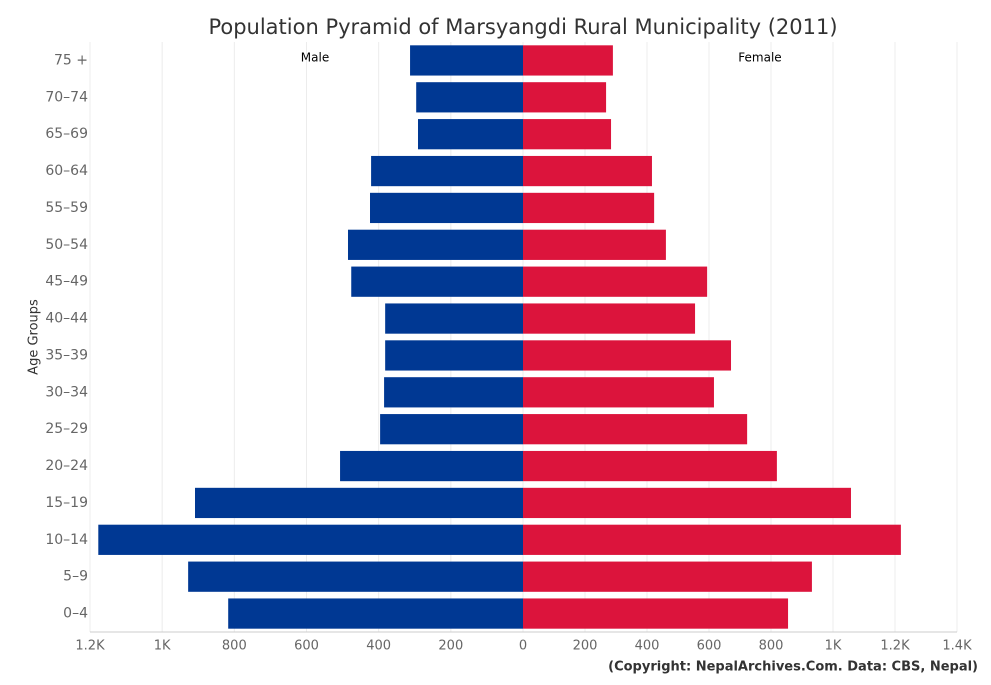 The image size is (991, 685). What do you see at coordinates (66, 97) in the screenshot?
I see `y-tick-label: 70–74` at bounding box center [66, 97].